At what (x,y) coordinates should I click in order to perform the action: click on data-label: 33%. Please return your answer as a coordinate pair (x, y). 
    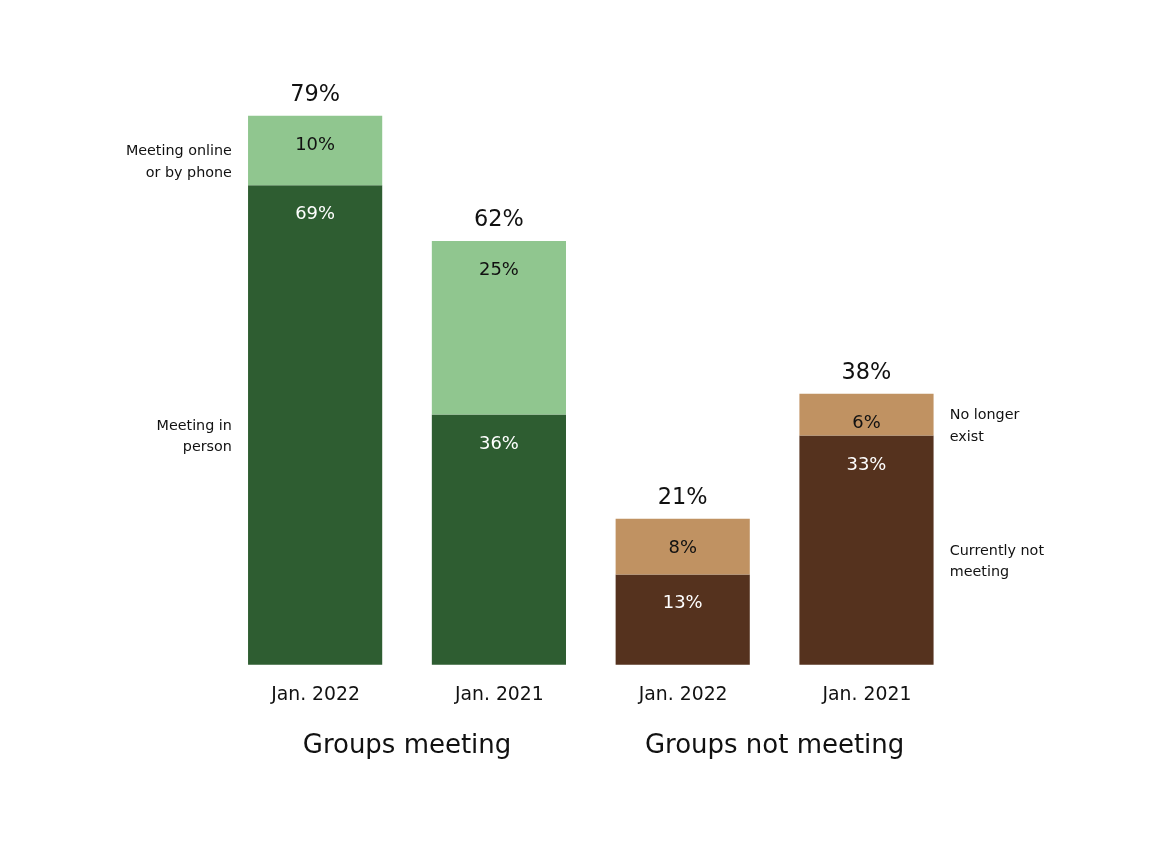
    Looking at the image, I should click on (866, 463).